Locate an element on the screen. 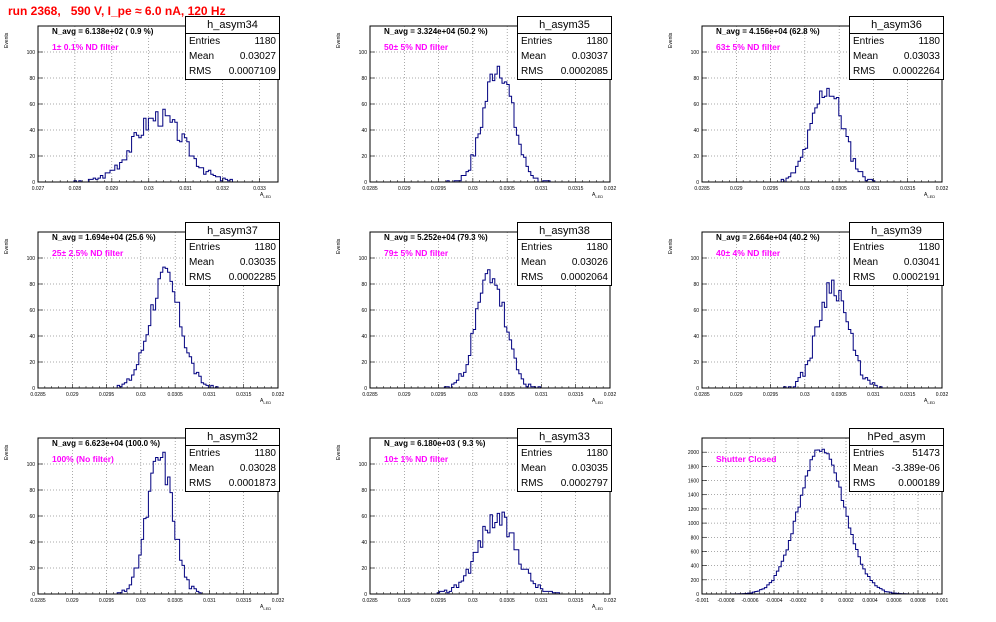 This screenshot has height=622, width=996. stat-row-mean: Mean 0.03026 is located at coordinates (564, 262).